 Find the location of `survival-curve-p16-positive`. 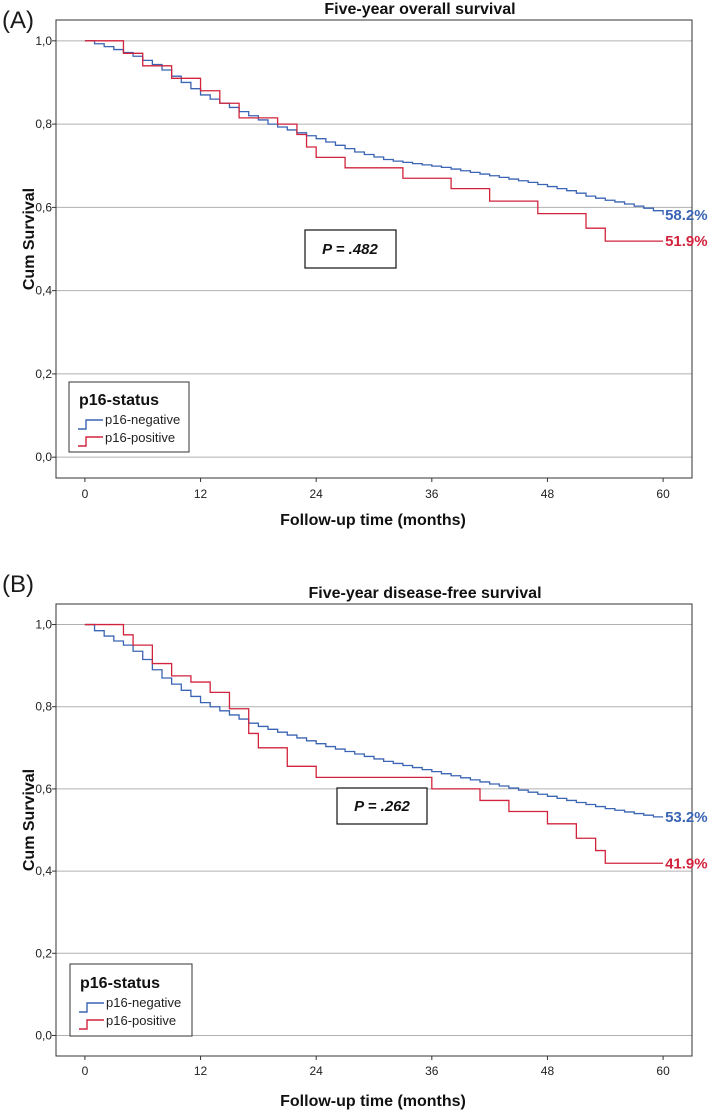

survival-curve-p16-positive is located at coordinates (374, 141).